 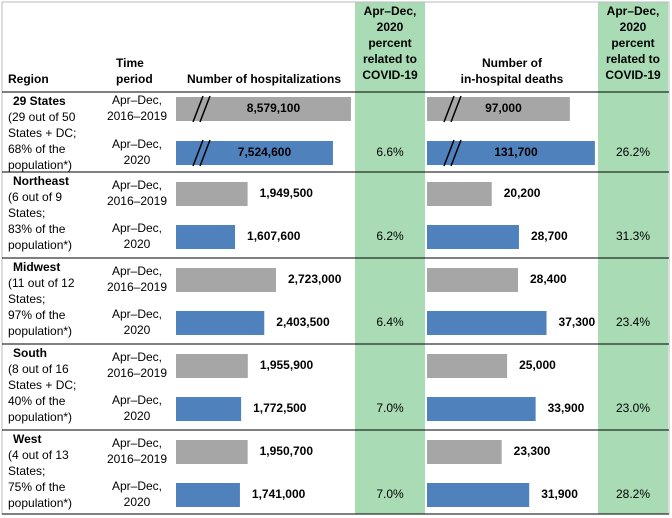 I want to click on value-label: 8,579,100, so click(x=274, y=108).